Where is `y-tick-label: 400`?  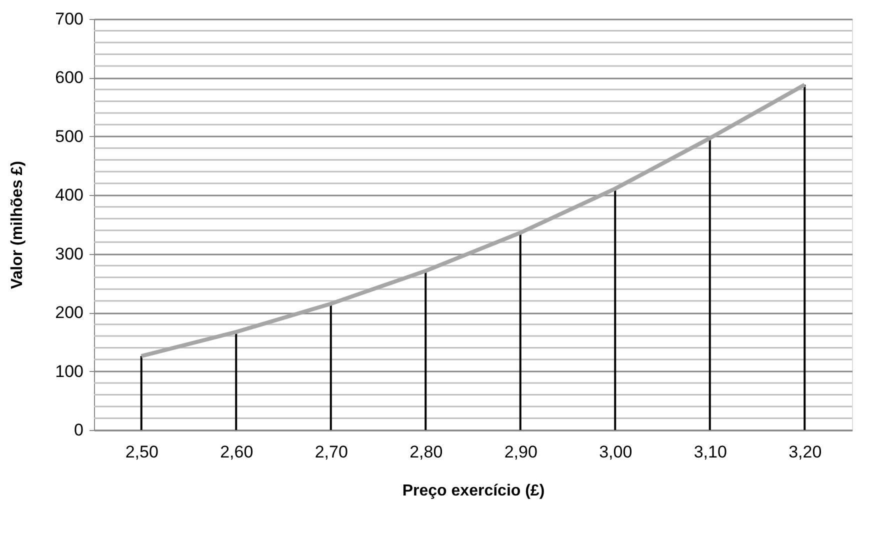 y-tick-label: 400 is located at coordinates (69, 195).